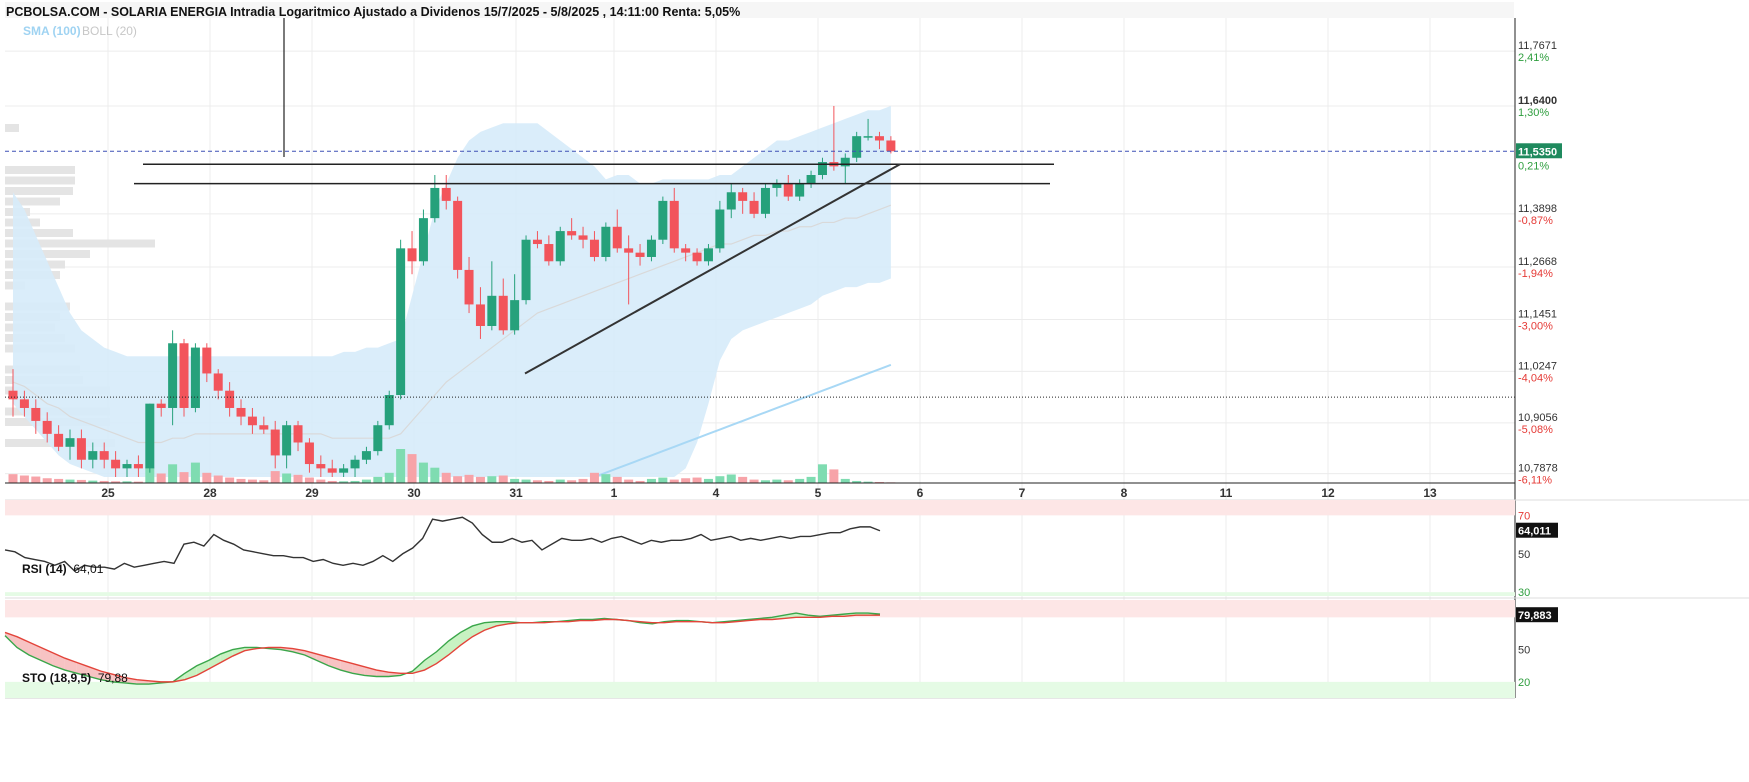  I want to click on sma-line, so click(743, 420).